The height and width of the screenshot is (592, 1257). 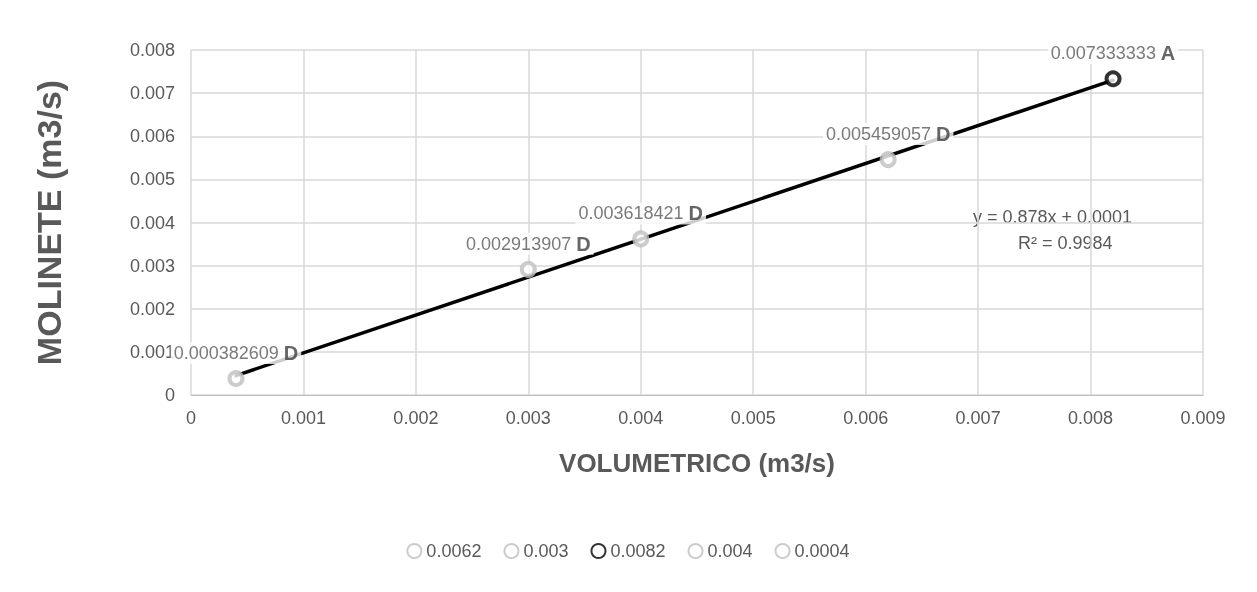 What do you see at coordinates (152, 308) in the screenshot?
I see `y-tick-label: 0.002` at bounding box center [152, 308].